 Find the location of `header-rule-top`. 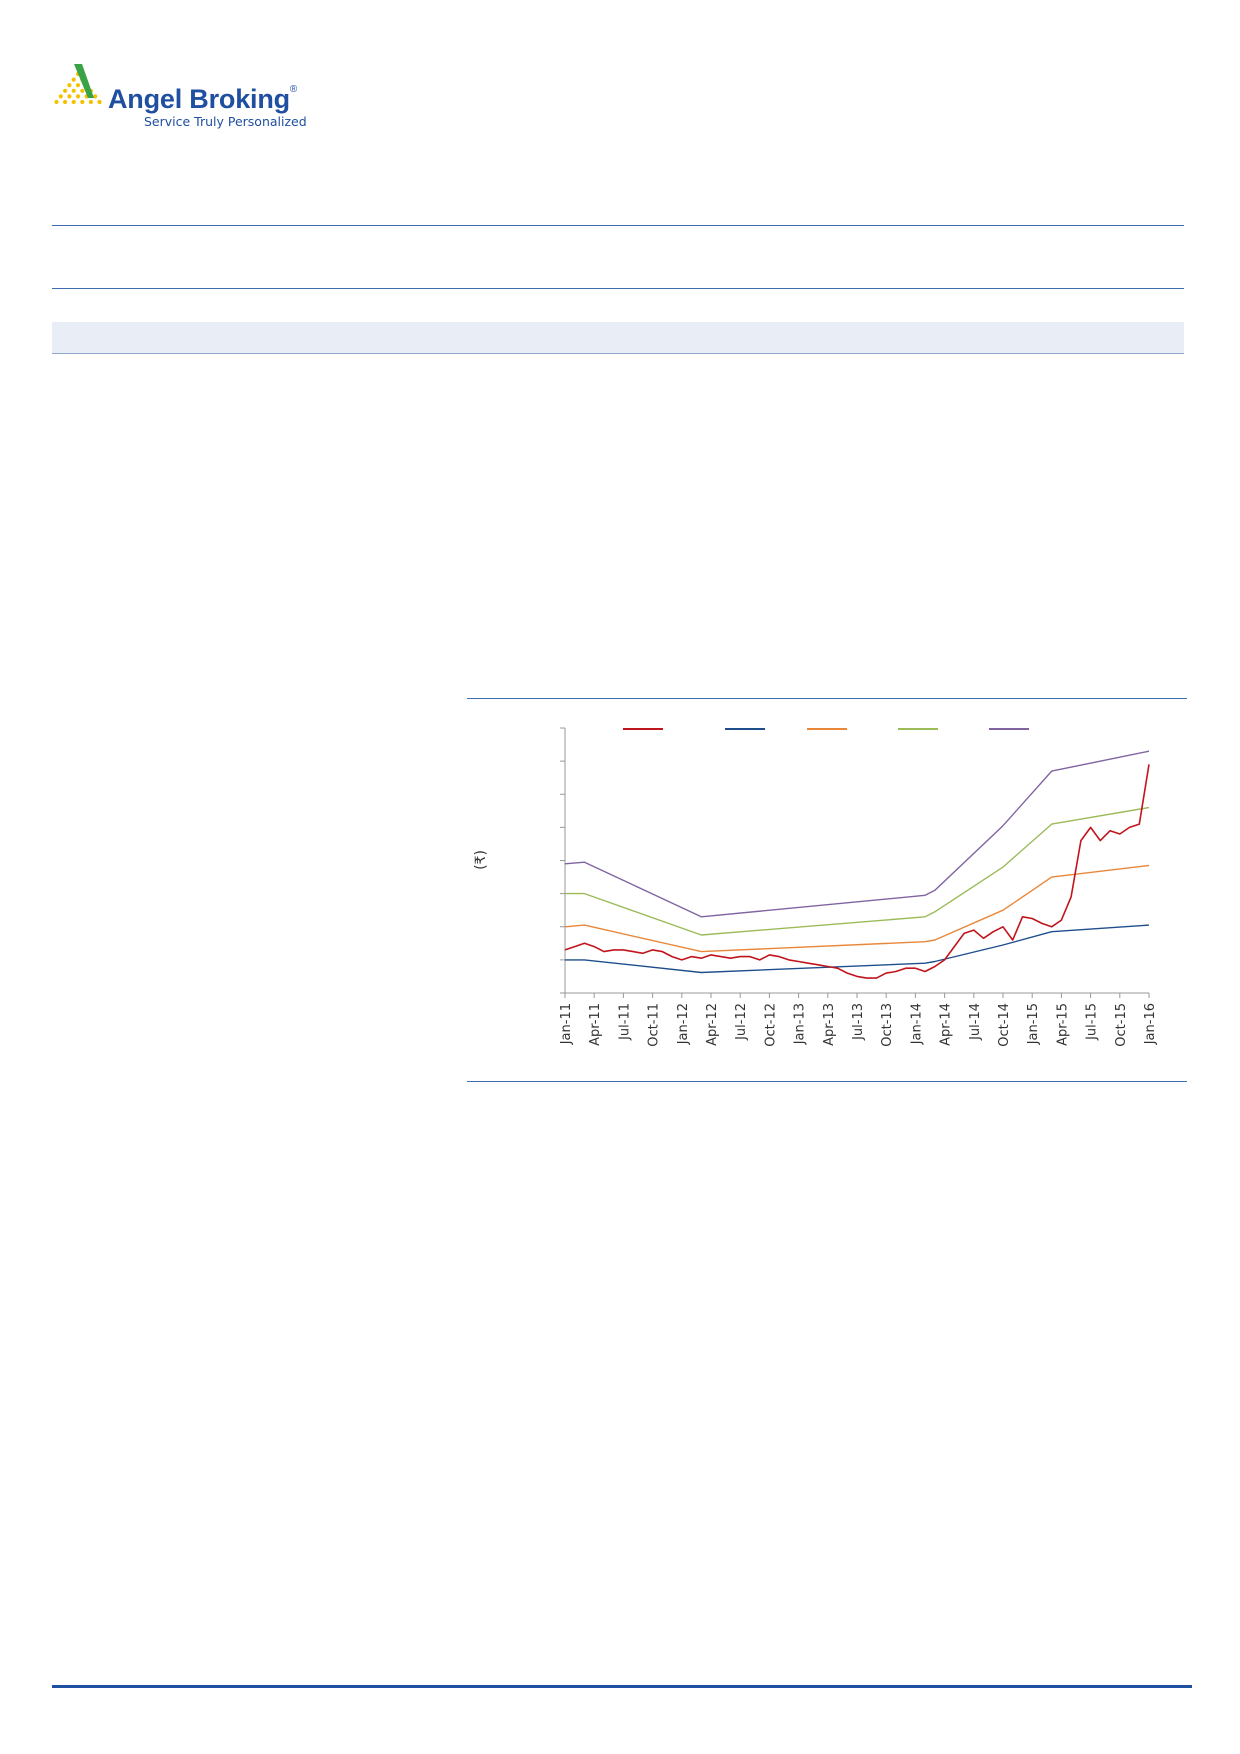

header-rule-top is located at coordinates (618, 225).